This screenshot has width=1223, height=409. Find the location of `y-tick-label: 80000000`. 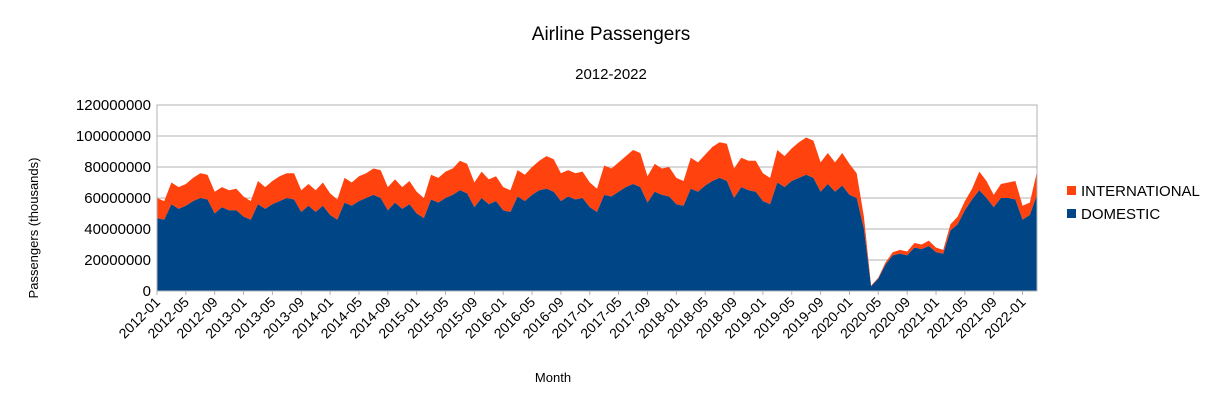

y-tick-label: 80000000 is located at coordinates (117, 167).